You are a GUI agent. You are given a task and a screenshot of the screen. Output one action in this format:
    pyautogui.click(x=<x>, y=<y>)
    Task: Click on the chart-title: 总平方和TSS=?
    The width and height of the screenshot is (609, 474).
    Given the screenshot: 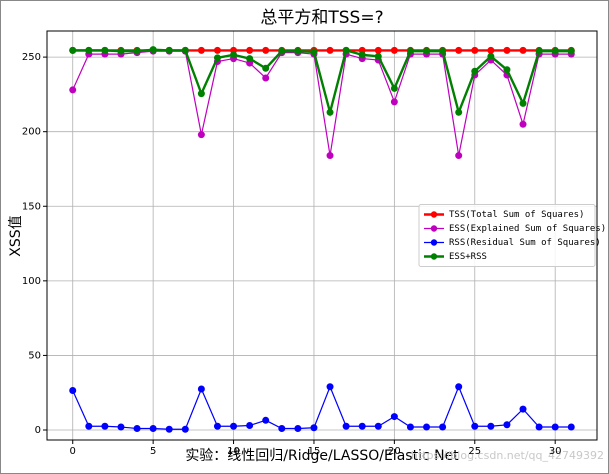 What is the action you would take?
    pyautogui.click(x=321, y=18)
    